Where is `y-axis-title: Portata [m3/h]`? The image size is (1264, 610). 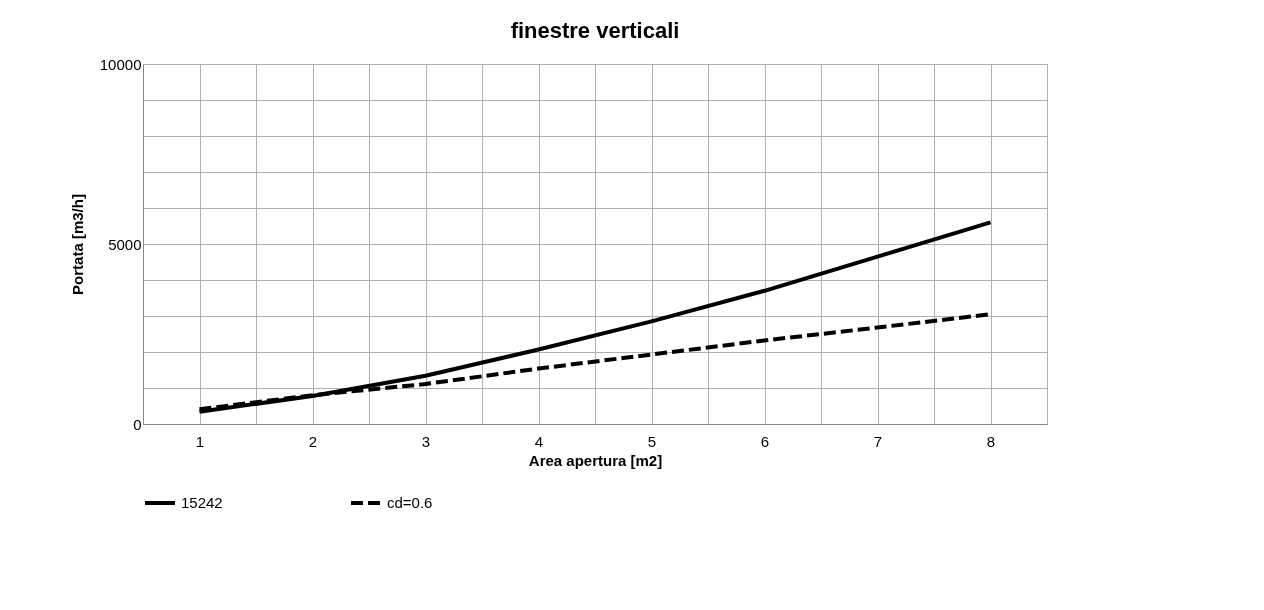 y-axis-title: Portata [m3/h] is located at coordinates (77, 244).